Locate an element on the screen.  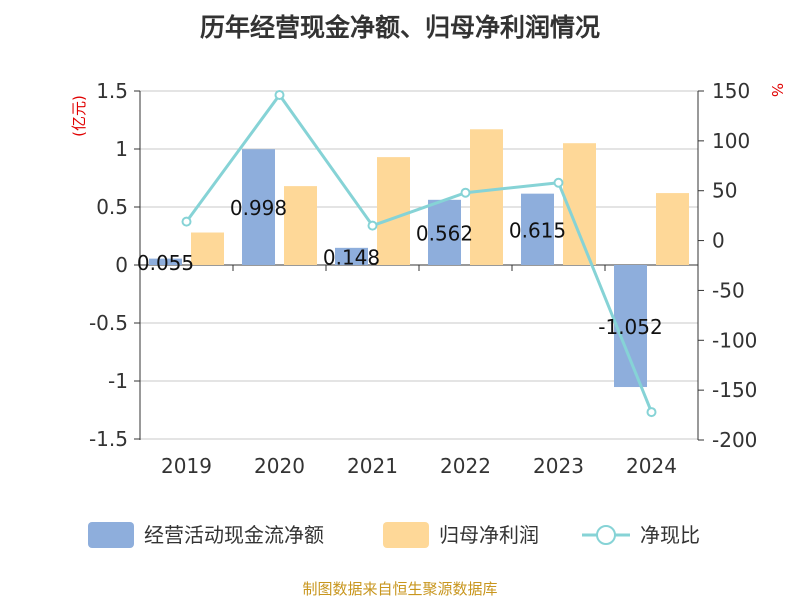
chart-title: 历年经营现金净额、归母净利润情况 is located at coordinates (399, 27).